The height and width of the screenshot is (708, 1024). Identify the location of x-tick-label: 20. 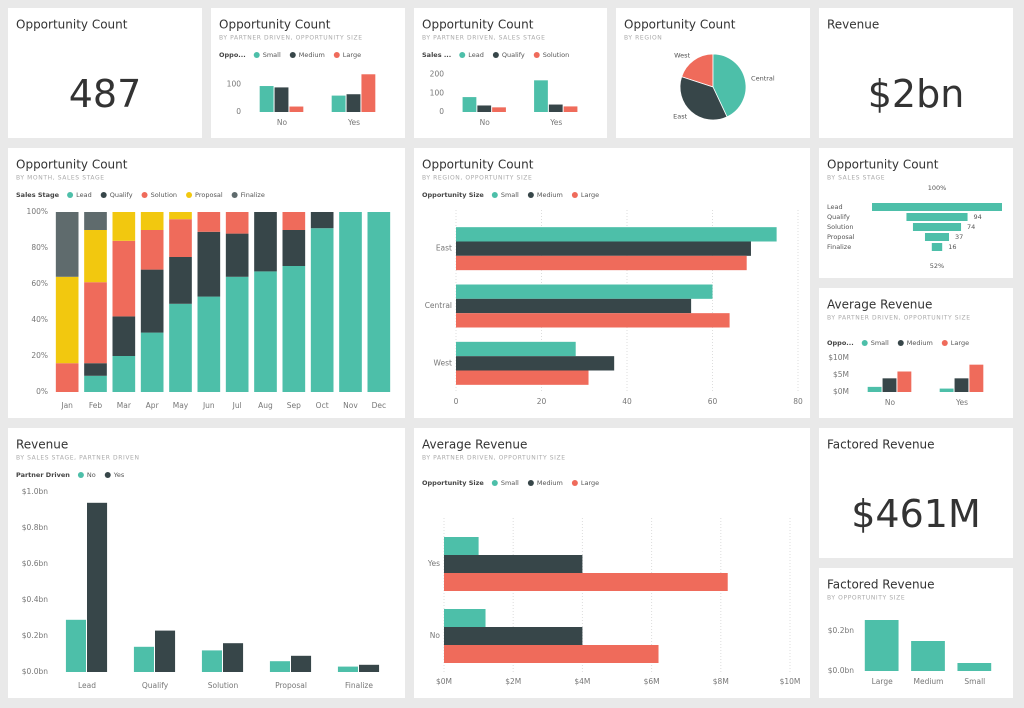
(542, 401).